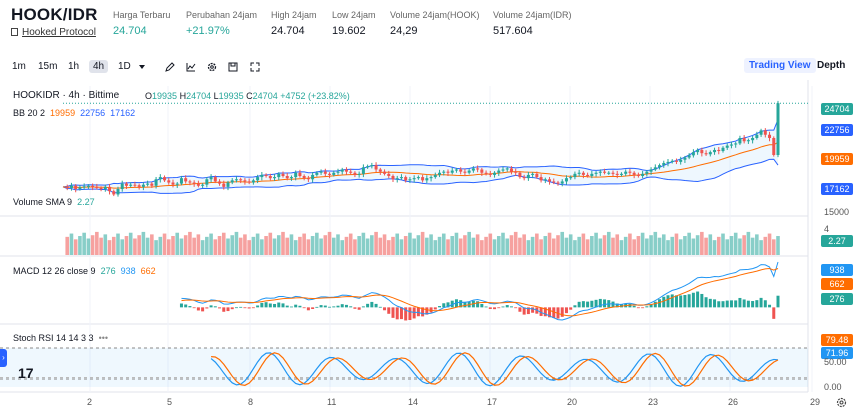 The height and width of the screenshot is (418, 867). I want to click on stoch-level-50: 50.00, so click(835, 362).